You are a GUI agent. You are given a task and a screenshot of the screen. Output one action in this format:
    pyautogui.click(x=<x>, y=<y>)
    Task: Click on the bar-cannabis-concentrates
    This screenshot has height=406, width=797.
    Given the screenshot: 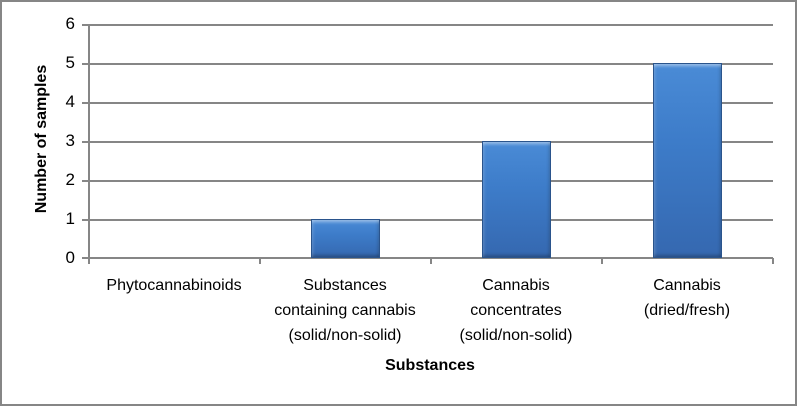 What is the action you would take?
    pyautogui.click(x=516, y=199)
    